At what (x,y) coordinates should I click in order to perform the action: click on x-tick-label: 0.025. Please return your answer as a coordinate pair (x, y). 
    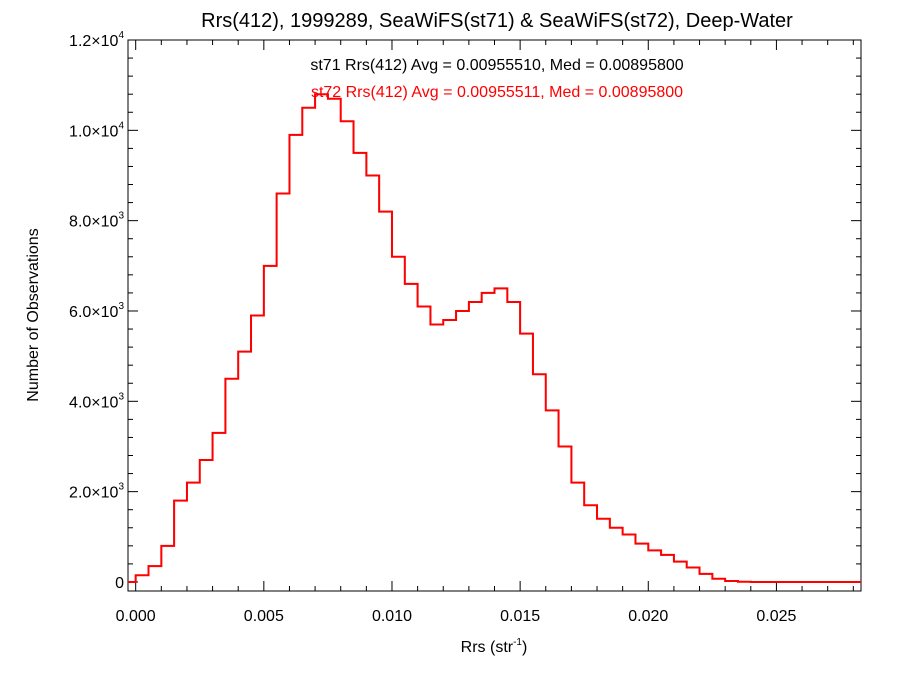
    Looking at the image, I should click on (776, 616).